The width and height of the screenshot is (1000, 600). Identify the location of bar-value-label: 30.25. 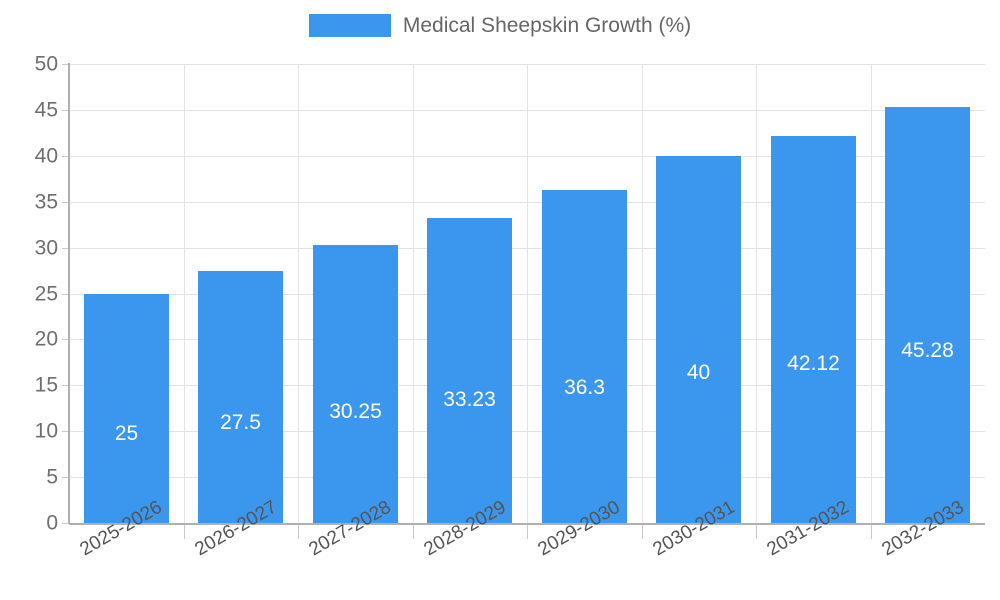
(355, 412).